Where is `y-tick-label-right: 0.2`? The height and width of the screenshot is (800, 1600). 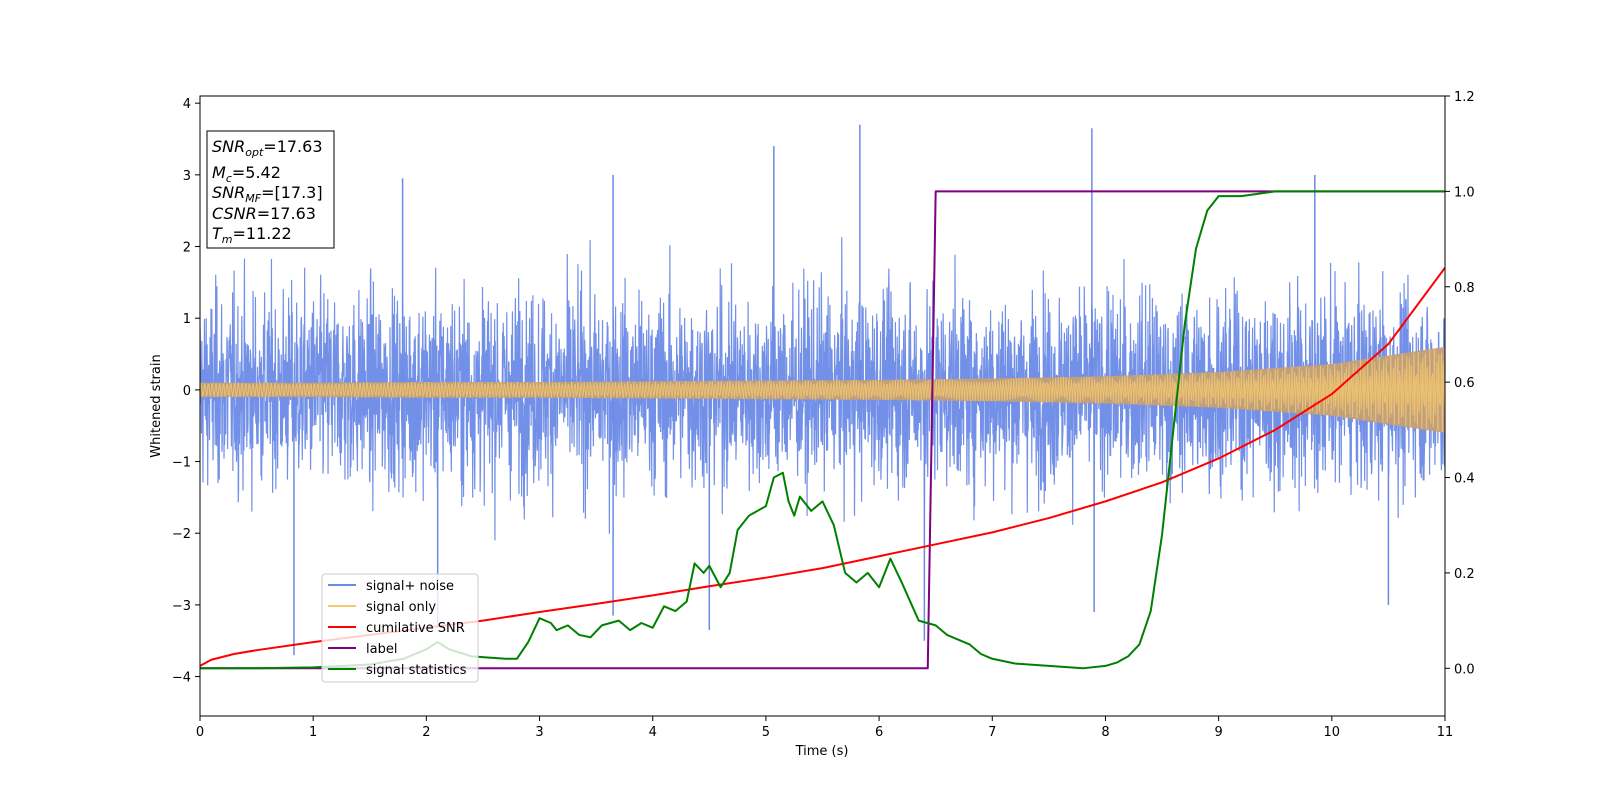
y-tick-label-right: 0.2 is located at coordinates (1464, 574).